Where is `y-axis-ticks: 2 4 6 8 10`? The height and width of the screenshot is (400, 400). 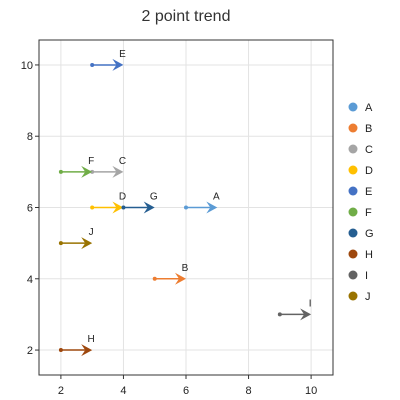
y-axis-ticks: 2 4 6 8 10 is located at coordinates (30, 208).